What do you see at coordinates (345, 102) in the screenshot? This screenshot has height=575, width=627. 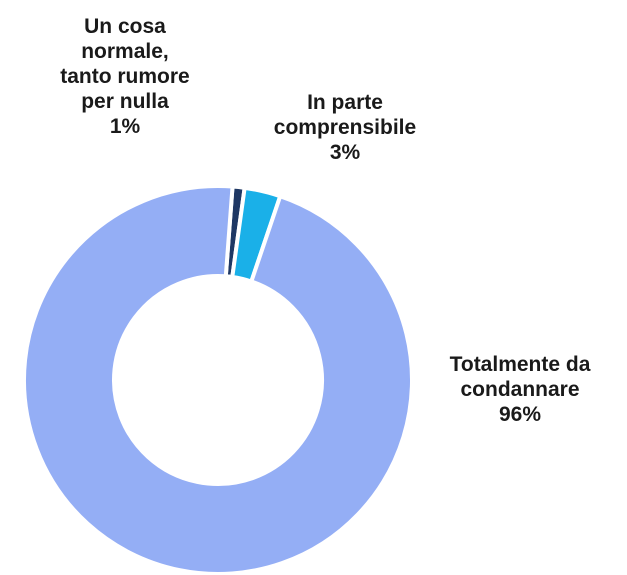 I see `slice-label-line: In parte` at bounding box center [345, 102].